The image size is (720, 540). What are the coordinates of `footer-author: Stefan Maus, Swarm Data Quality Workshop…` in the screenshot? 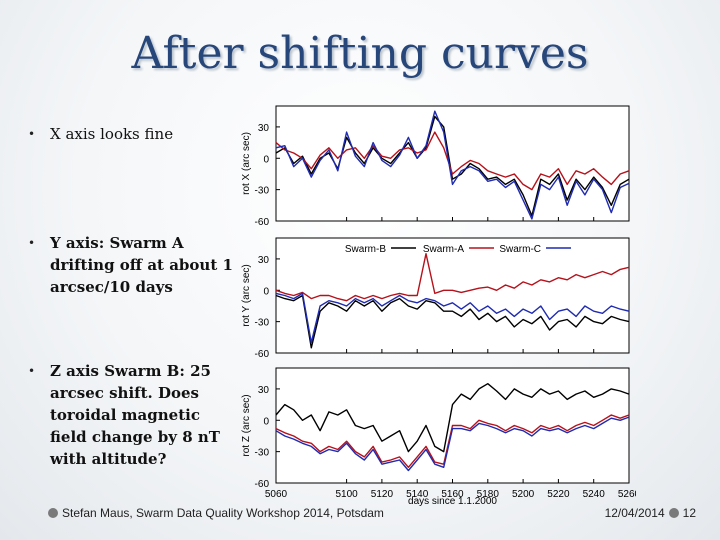 It's located at (223, 513).